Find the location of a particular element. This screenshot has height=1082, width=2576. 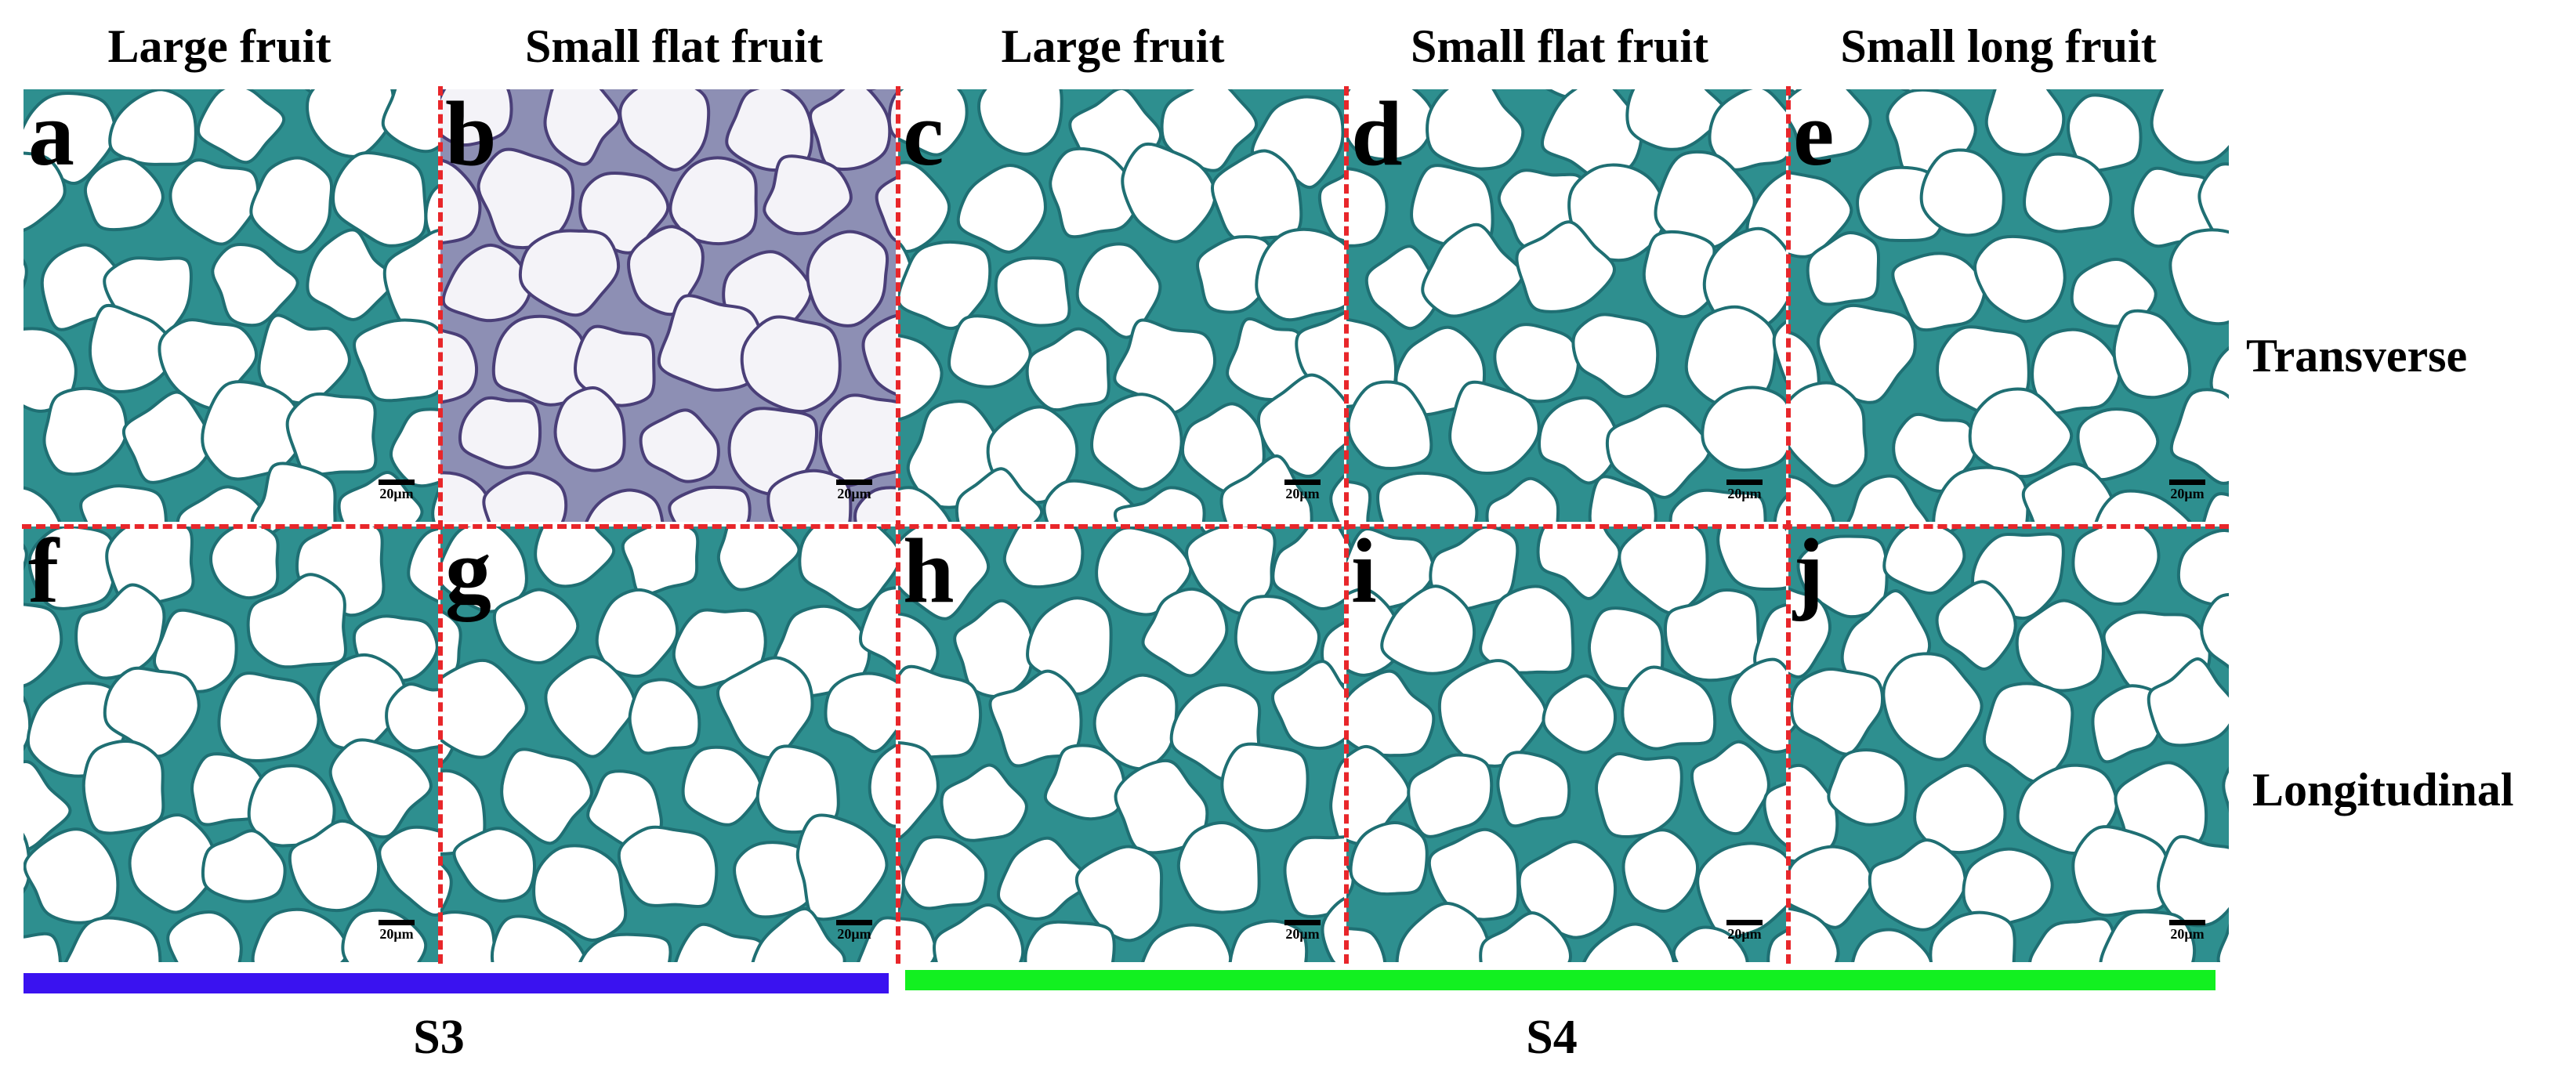

column-title-large-fruit-s3: Large fruit is located at coordinates (219, 46).